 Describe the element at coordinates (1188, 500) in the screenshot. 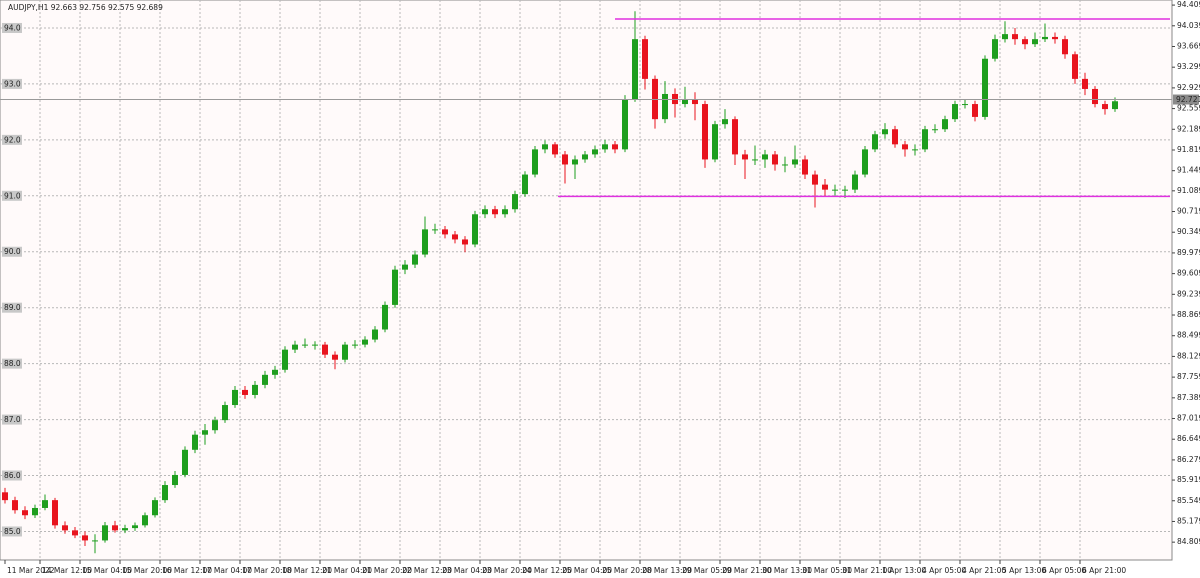

I see `y2-tick-label: 85.549` at that location.